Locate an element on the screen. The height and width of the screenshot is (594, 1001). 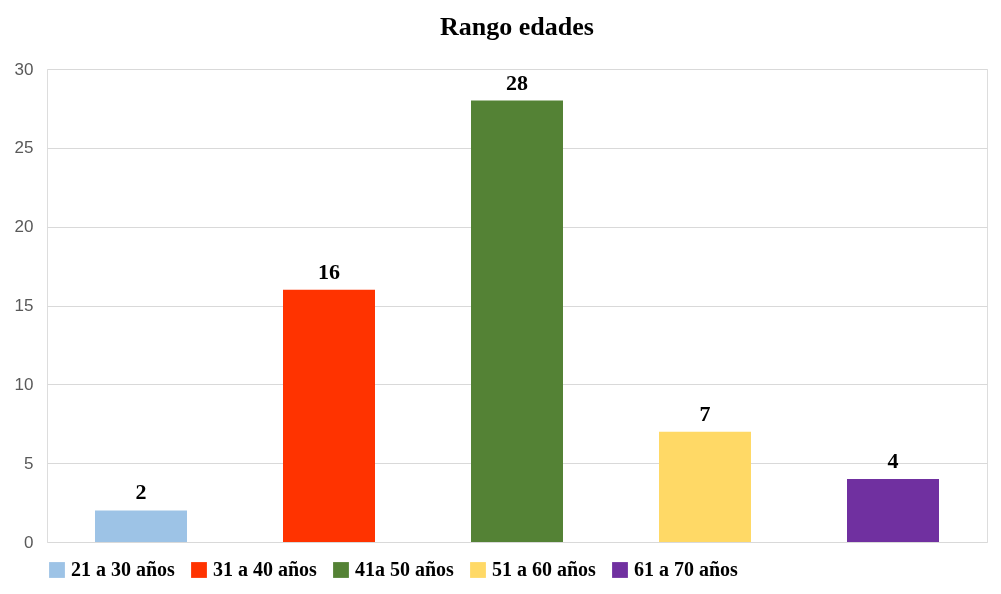
data-label: 7 is located at coordinates (705, 413).